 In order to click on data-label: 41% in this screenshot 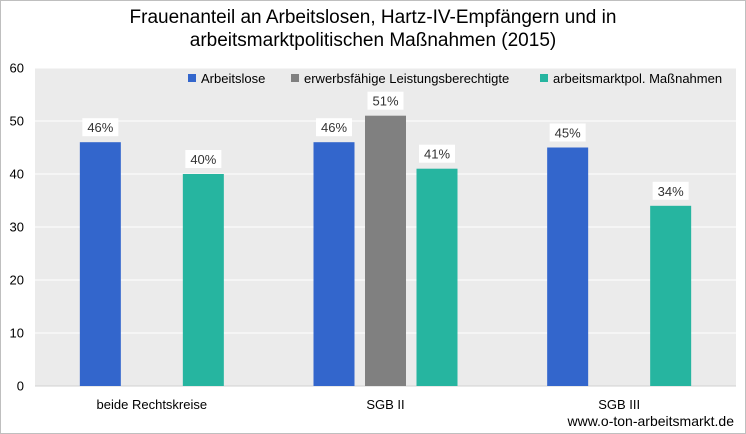, I will do `click(437, 154)`.